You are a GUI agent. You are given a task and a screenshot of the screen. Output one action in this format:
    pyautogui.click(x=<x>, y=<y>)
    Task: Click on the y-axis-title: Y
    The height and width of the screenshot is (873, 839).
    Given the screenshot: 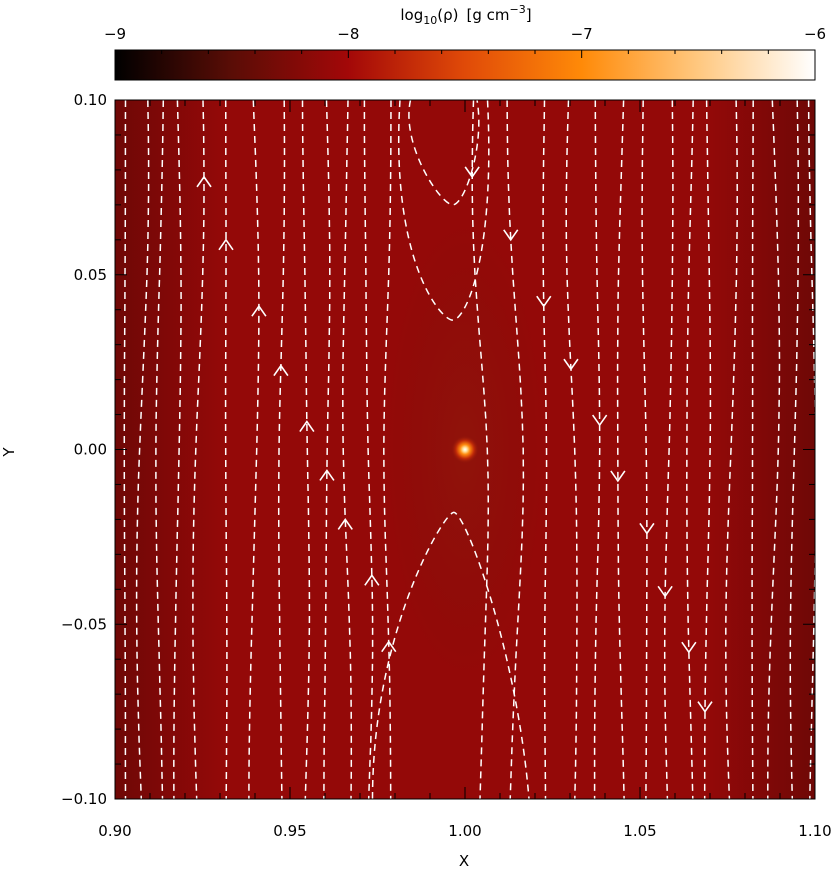 What is the action you would take?
    pyautogui.click(x=9, y=452)
    